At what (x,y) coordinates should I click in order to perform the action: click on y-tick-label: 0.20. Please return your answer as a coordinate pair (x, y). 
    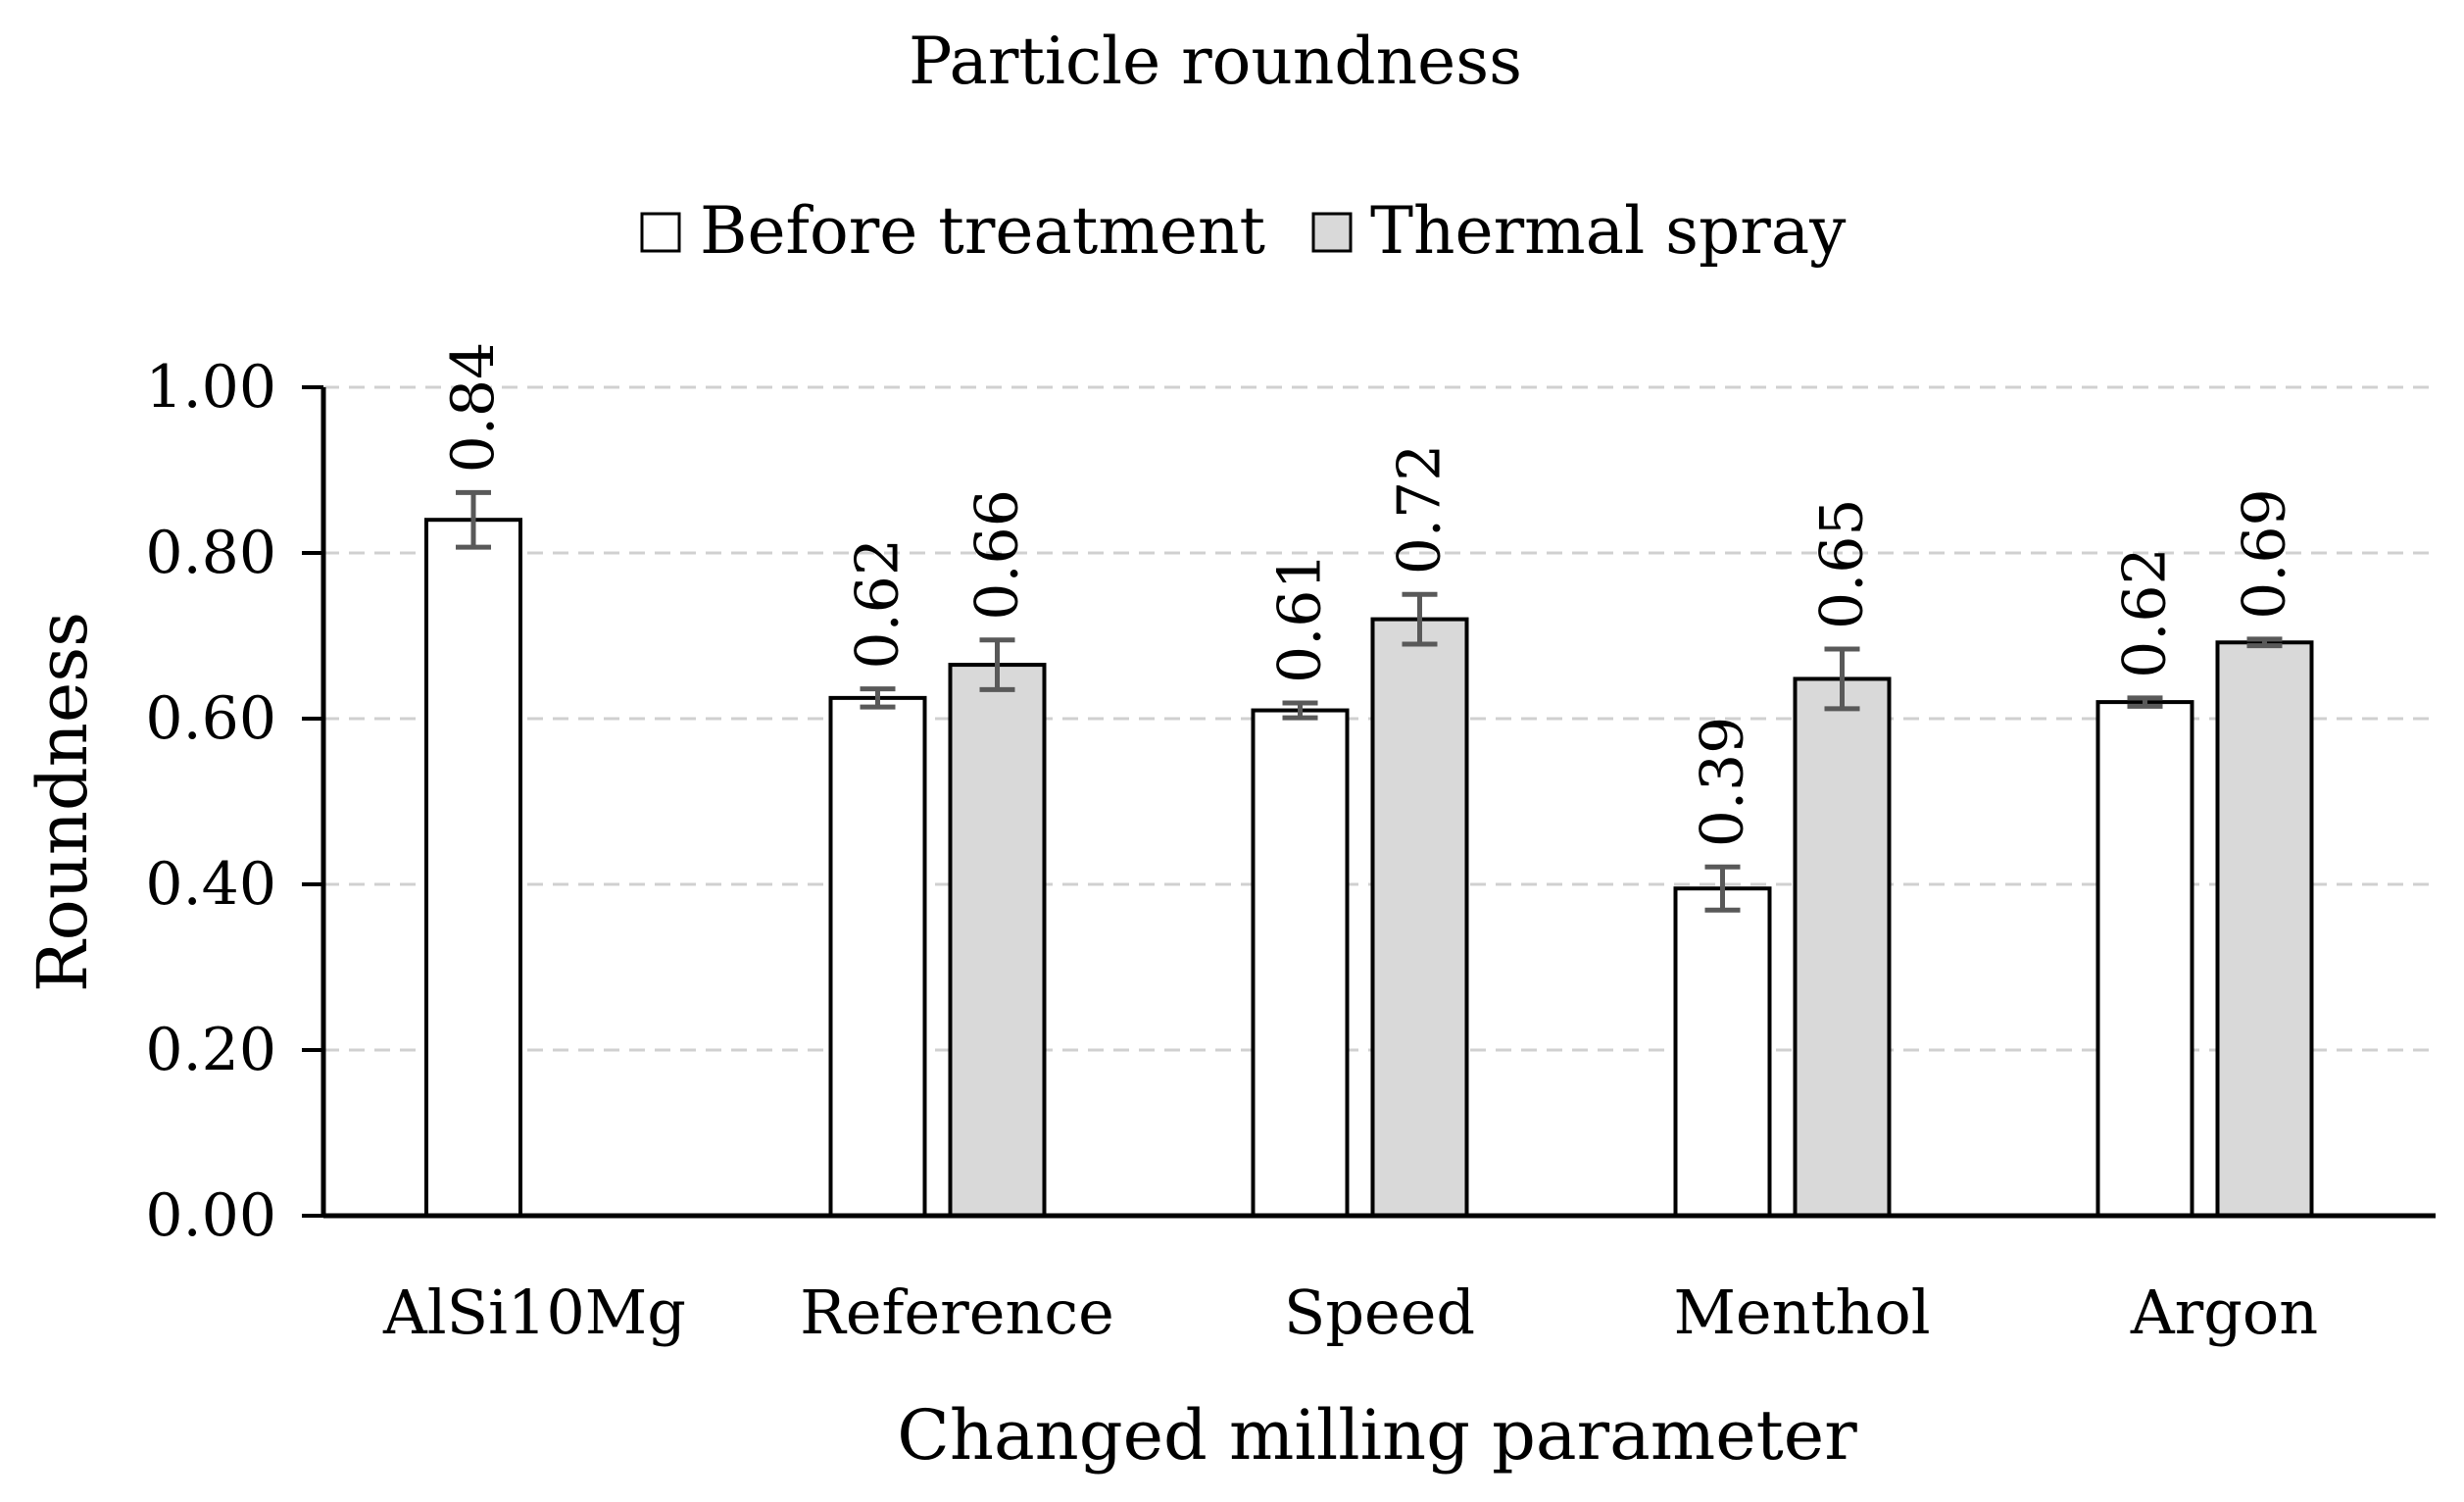
    Looking at the image, I should click on (210, 1050).